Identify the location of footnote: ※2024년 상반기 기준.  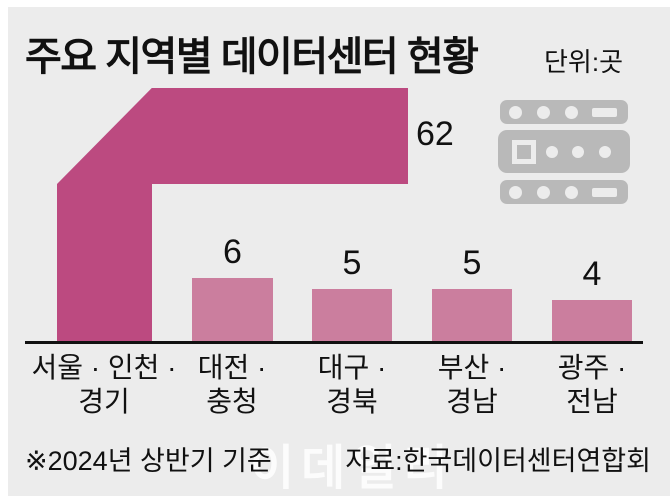
(148, 461).